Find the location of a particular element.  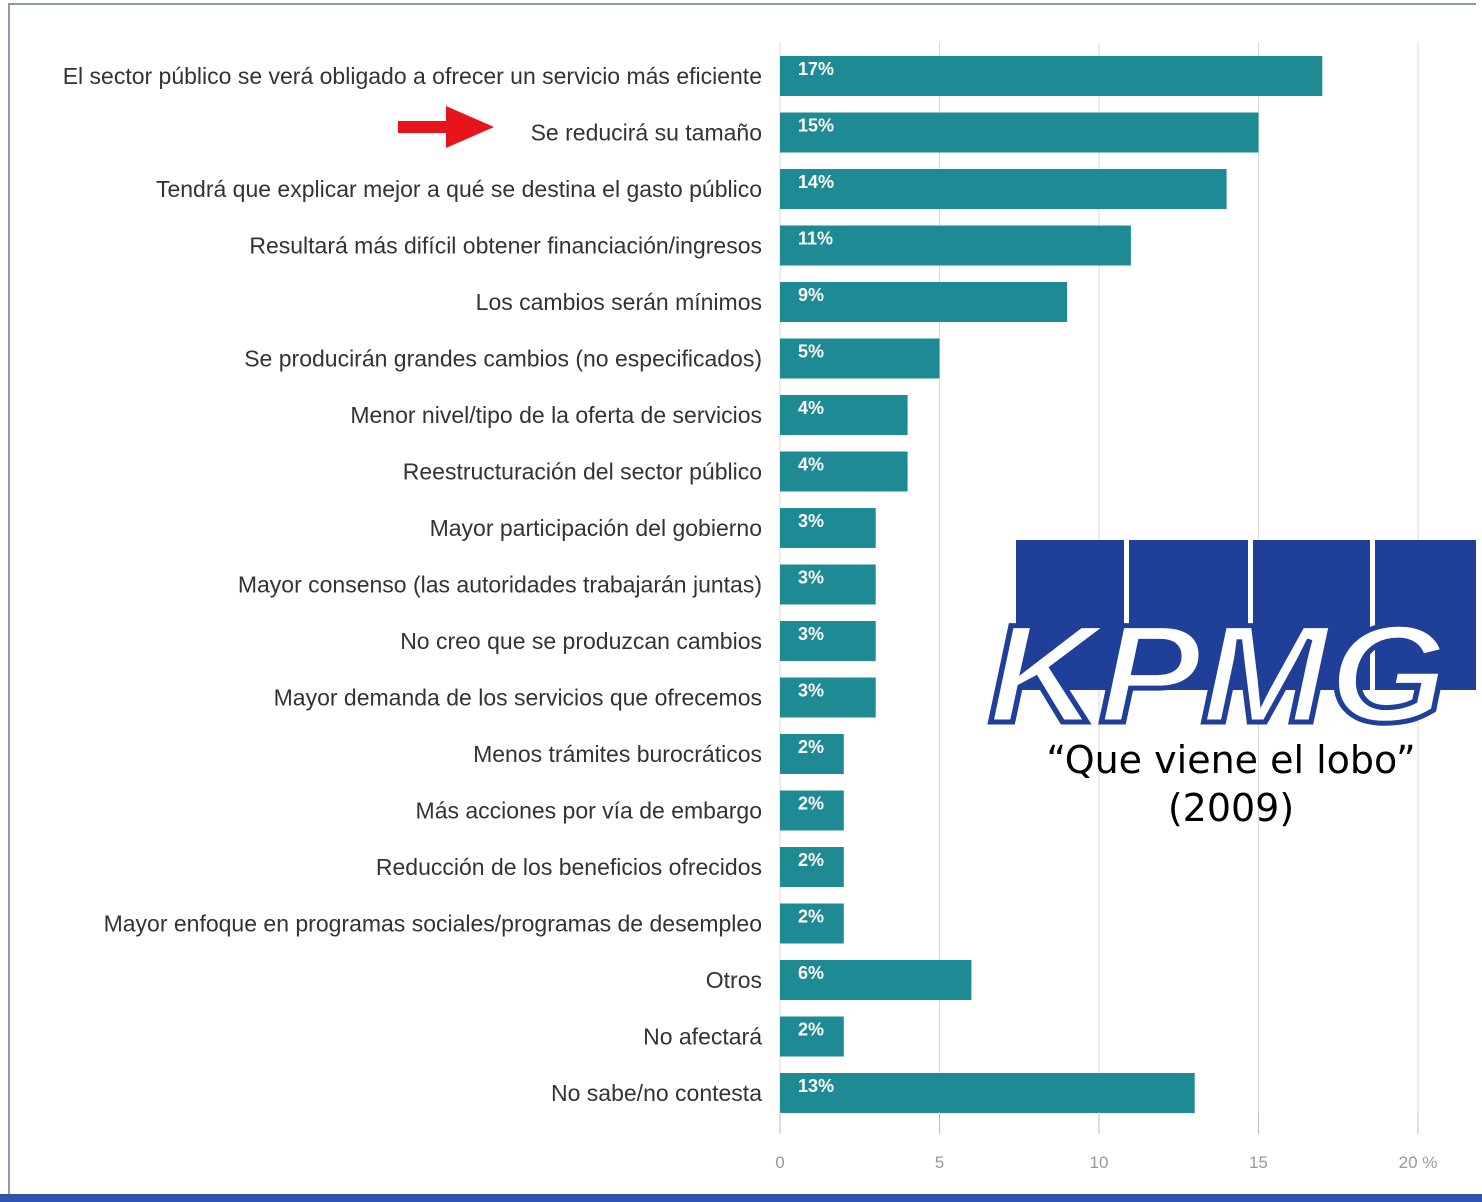

bar-value-label: 17% is located at coordinates (816, 69).